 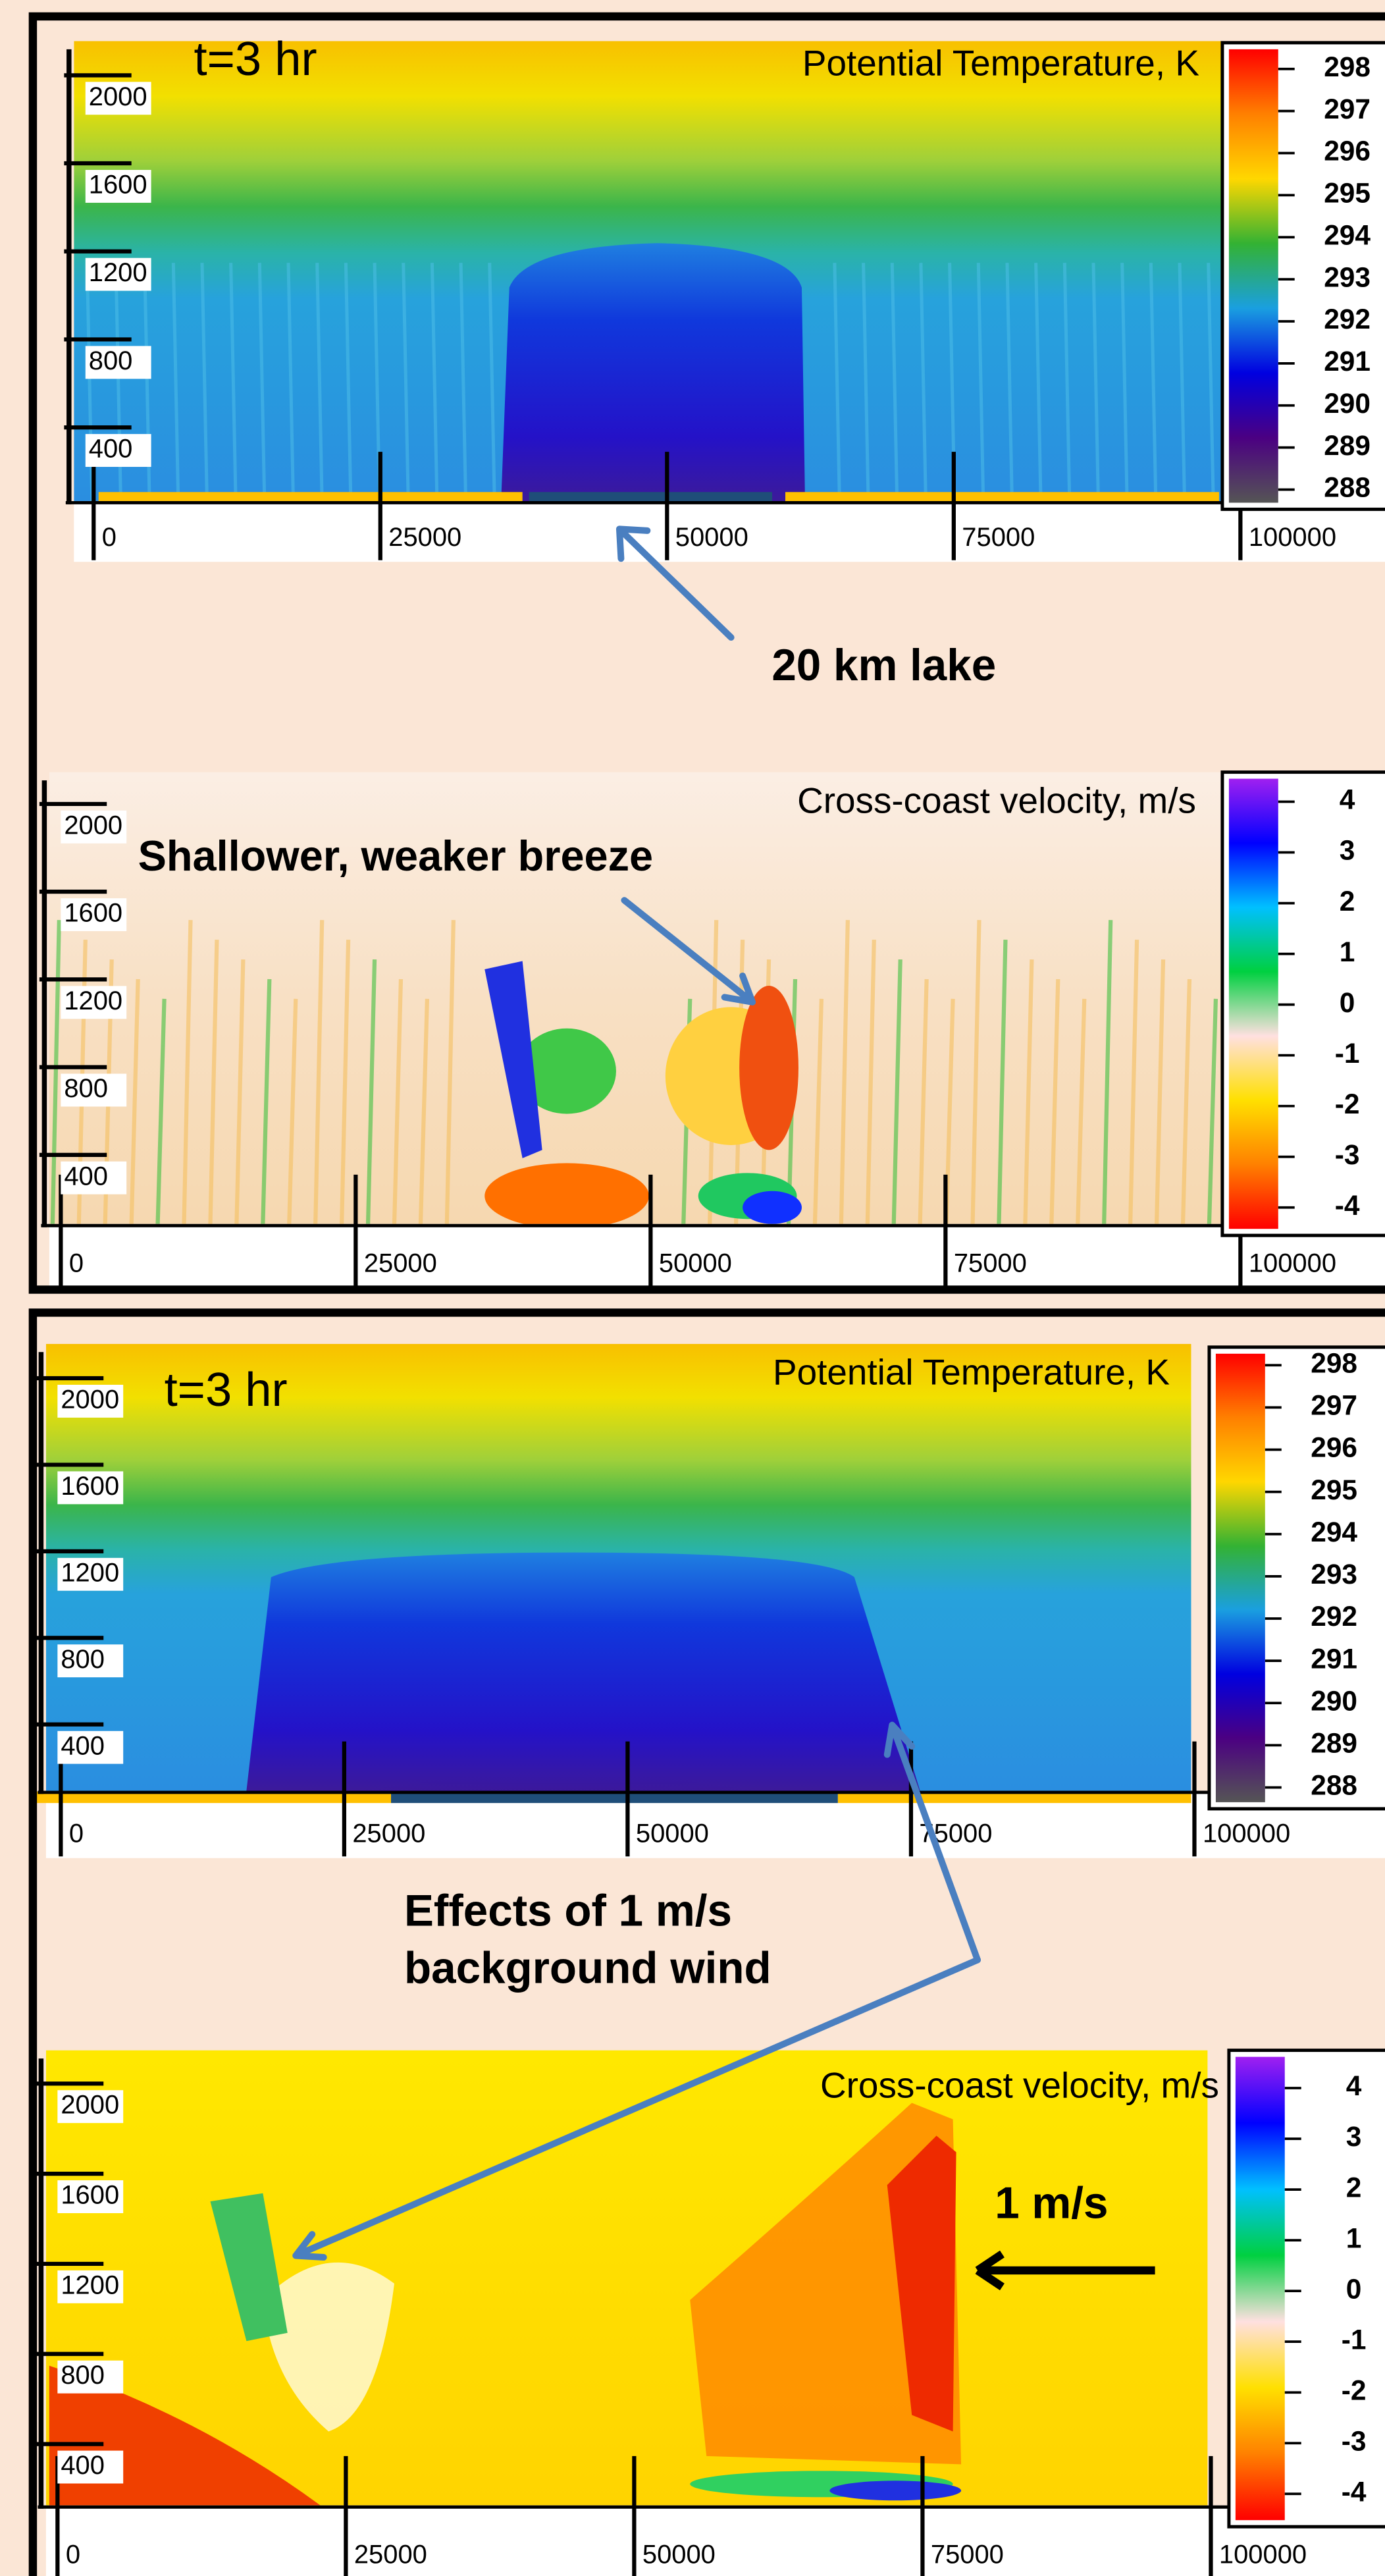 What do you see at coordinates (1348, 901) in the screenshot?
I see `colorbar-tick-label: 2` at bounding box center [1348, 901].